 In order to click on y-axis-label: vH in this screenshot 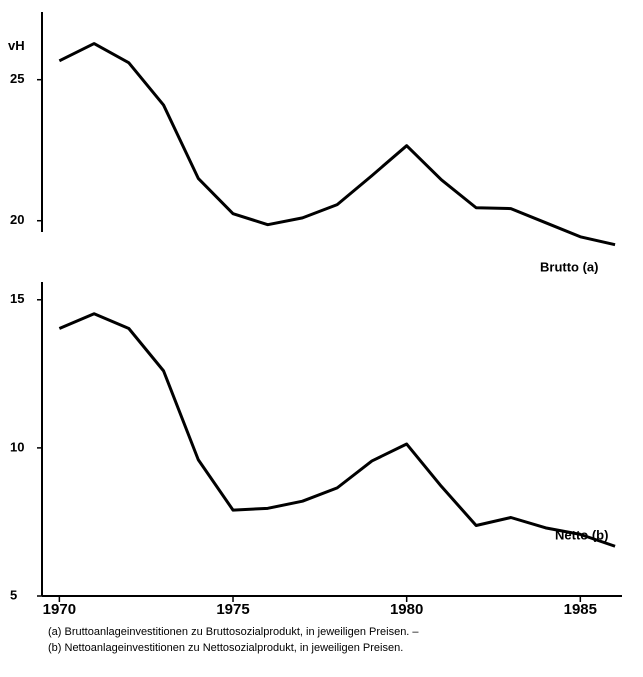, I will do `click(16, 45)`.